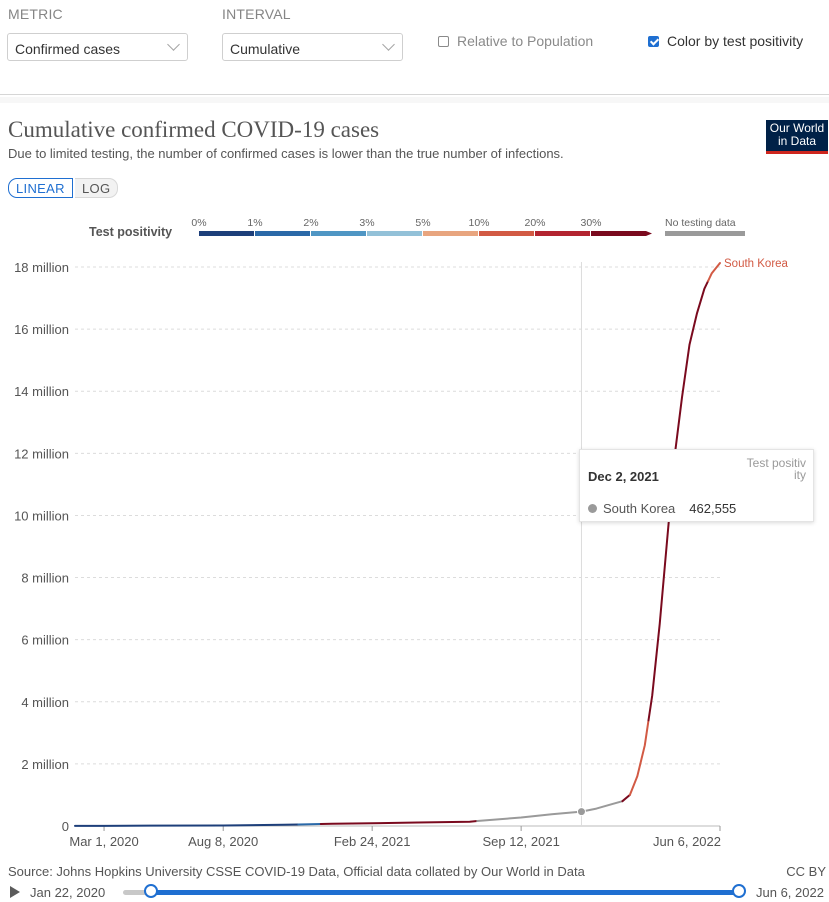  I want to click on x-tick-label: Sep 12, 2021, so click(520, 841).